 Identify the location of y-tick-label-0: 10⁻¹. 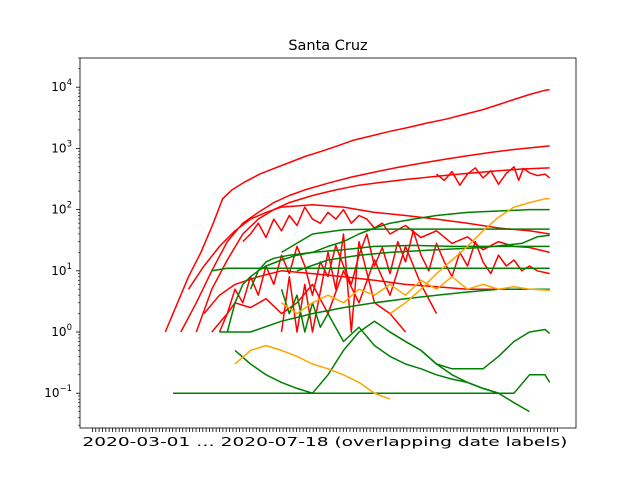
(58, 392).